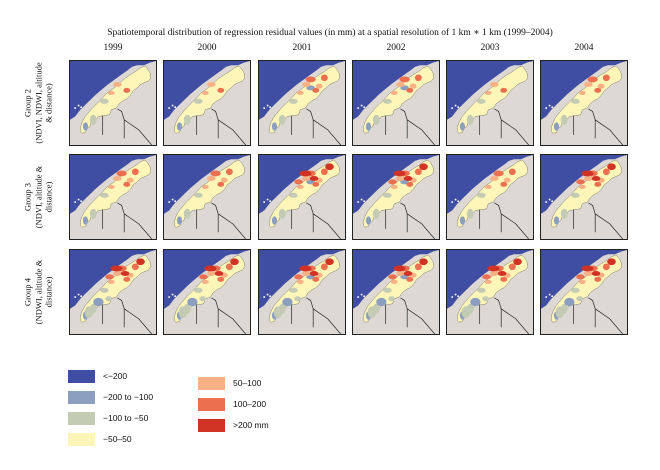  Describe the element at coordinates (48, 197) in the screenshot. I see `row-label-line: distance)` at that location.